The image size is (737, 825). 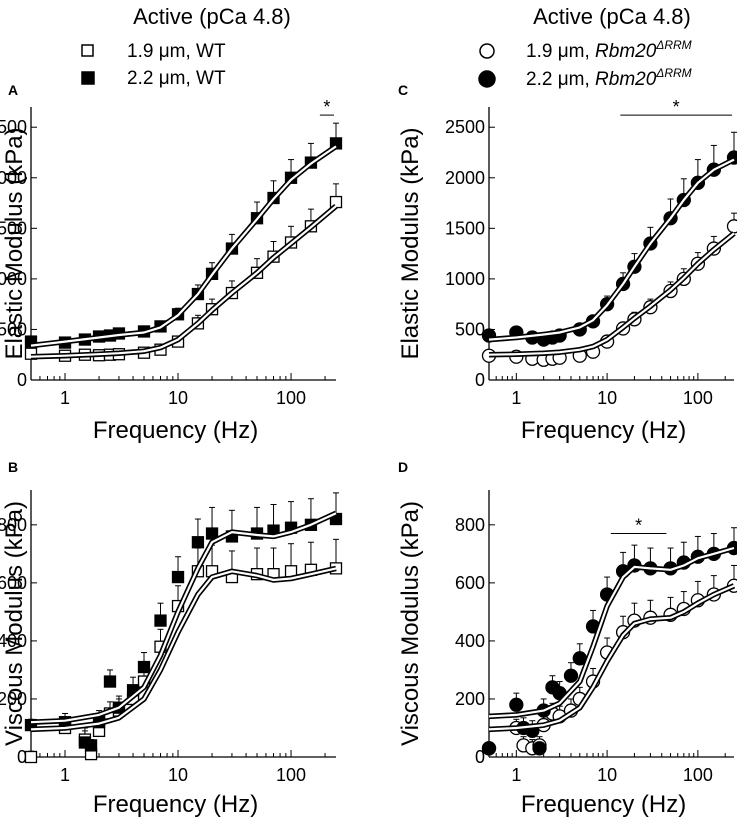 What do you see at coordinates (153, 65) in the screenshot?
I see `legend-left: 1.9 μm, WT 2.2 μm, WT` at bounding box center [153, 65].